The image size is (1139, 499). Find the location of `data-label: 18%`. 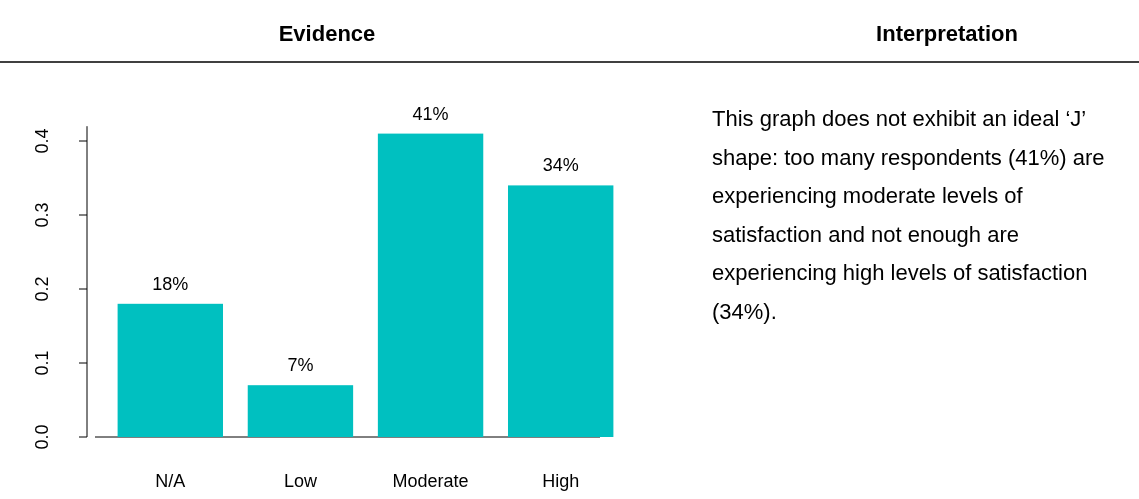

data-label: 18% is located at coordinates (170, 283).